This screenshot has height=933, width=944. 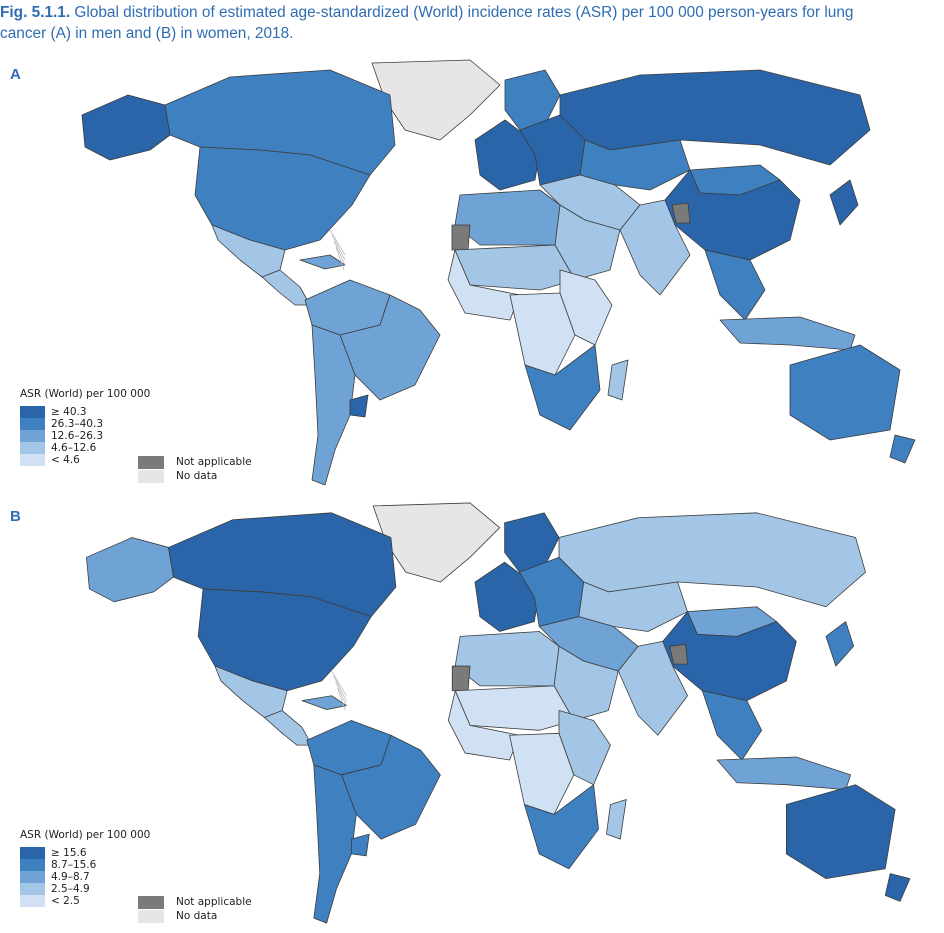 I want to click on legend-a-class-3: 12.6–26.3, so click(x=85, y=436).